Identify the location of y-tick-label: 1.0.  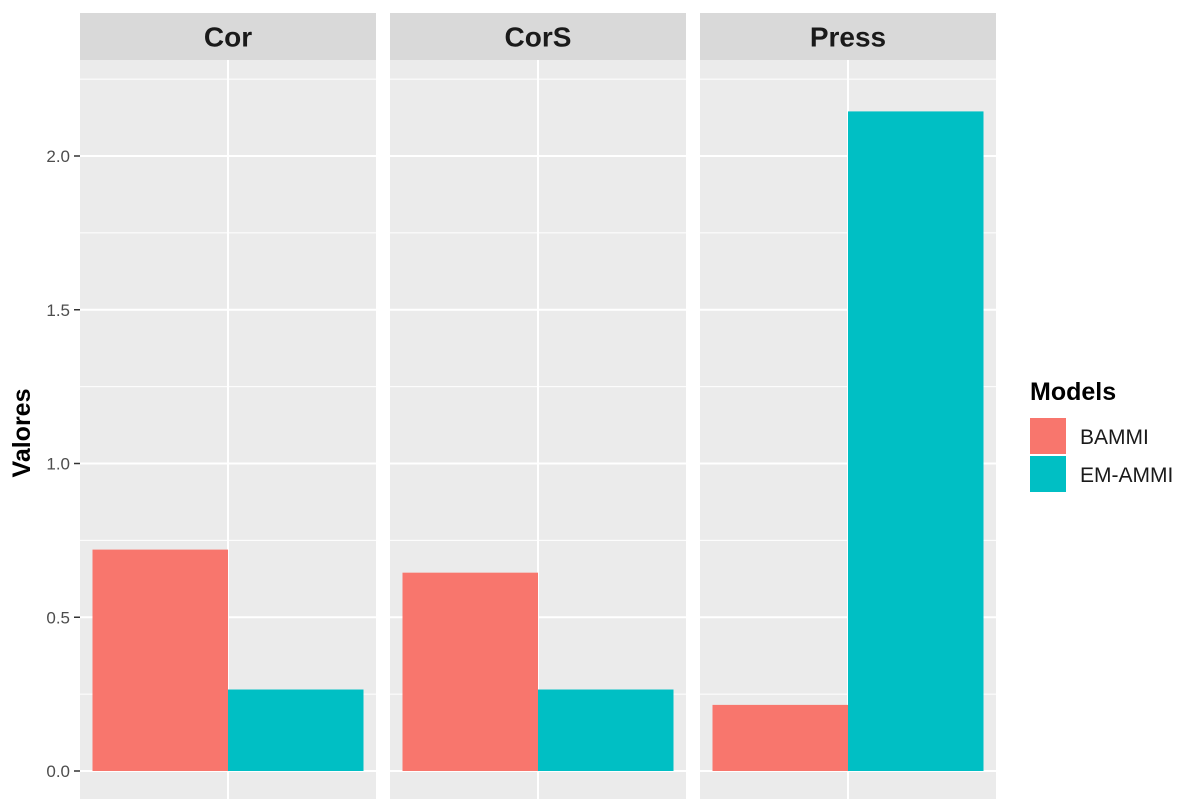
(58, 464).